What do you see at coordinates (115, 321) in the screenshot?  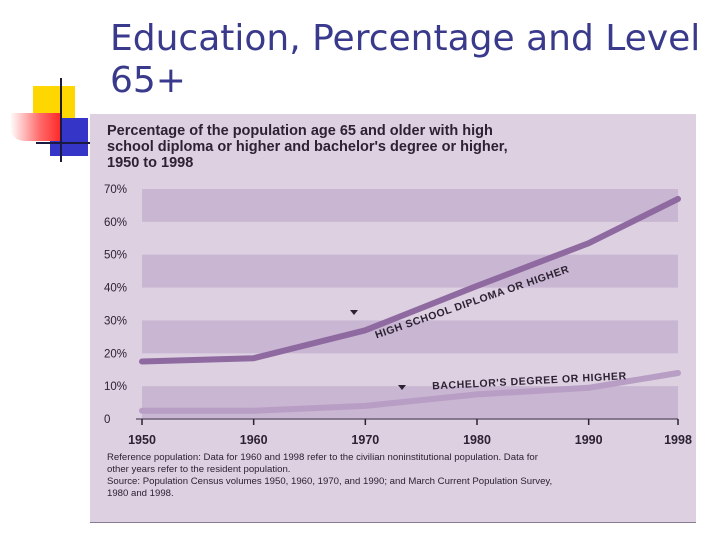 I see `y-tick-label: 30%` at bounding box center [115, 321].